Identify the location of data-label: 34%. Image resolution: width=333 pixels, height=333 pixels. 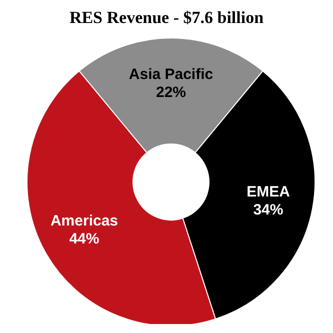
(268, 210).